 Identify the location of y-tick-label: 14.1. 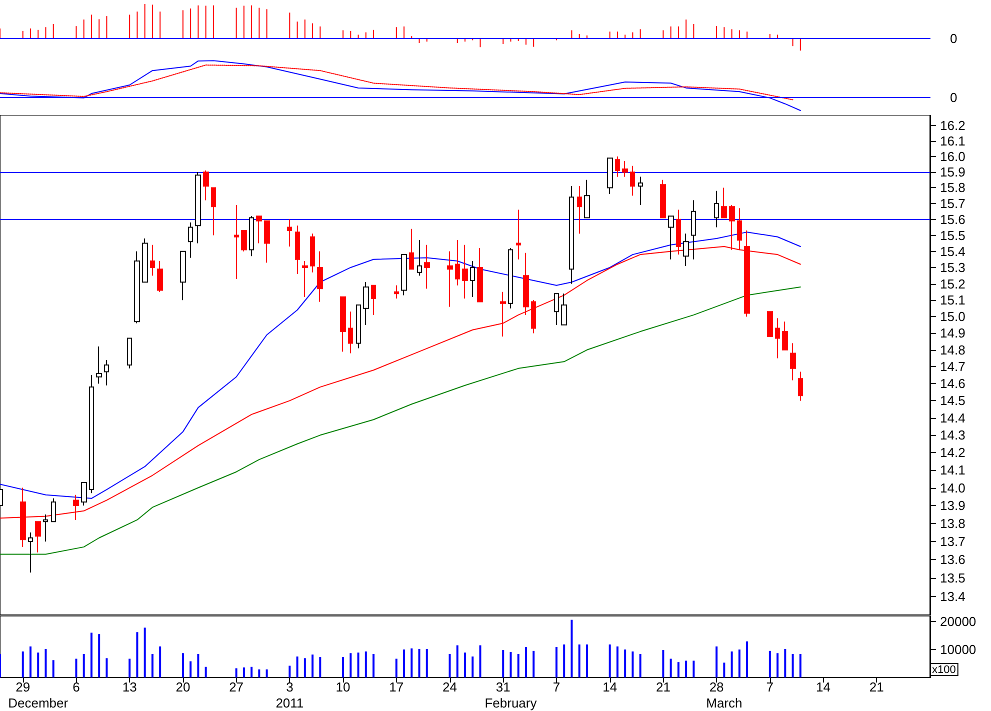
(953, 470).